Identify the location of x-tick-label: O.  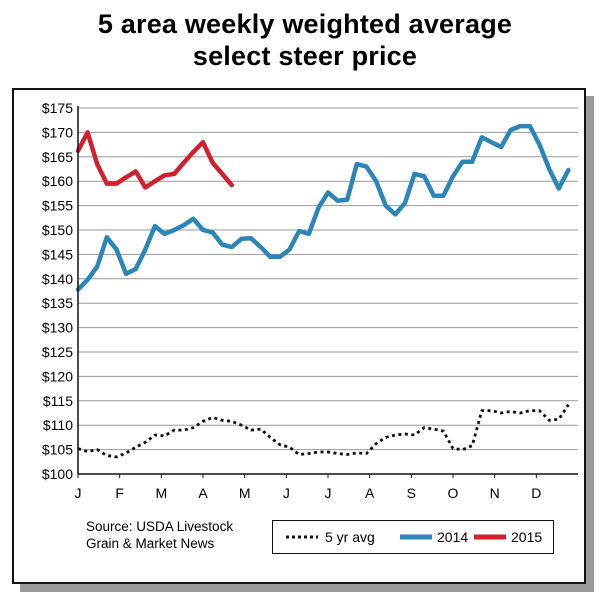
(453, 493).